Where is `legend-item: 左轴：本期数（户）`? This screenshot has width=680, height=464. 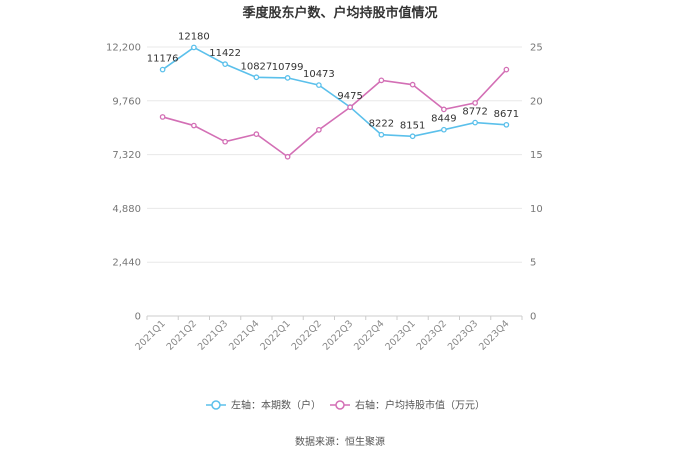 legend-item: 左轴：本期数（户） is located at coordinates (263, 405).